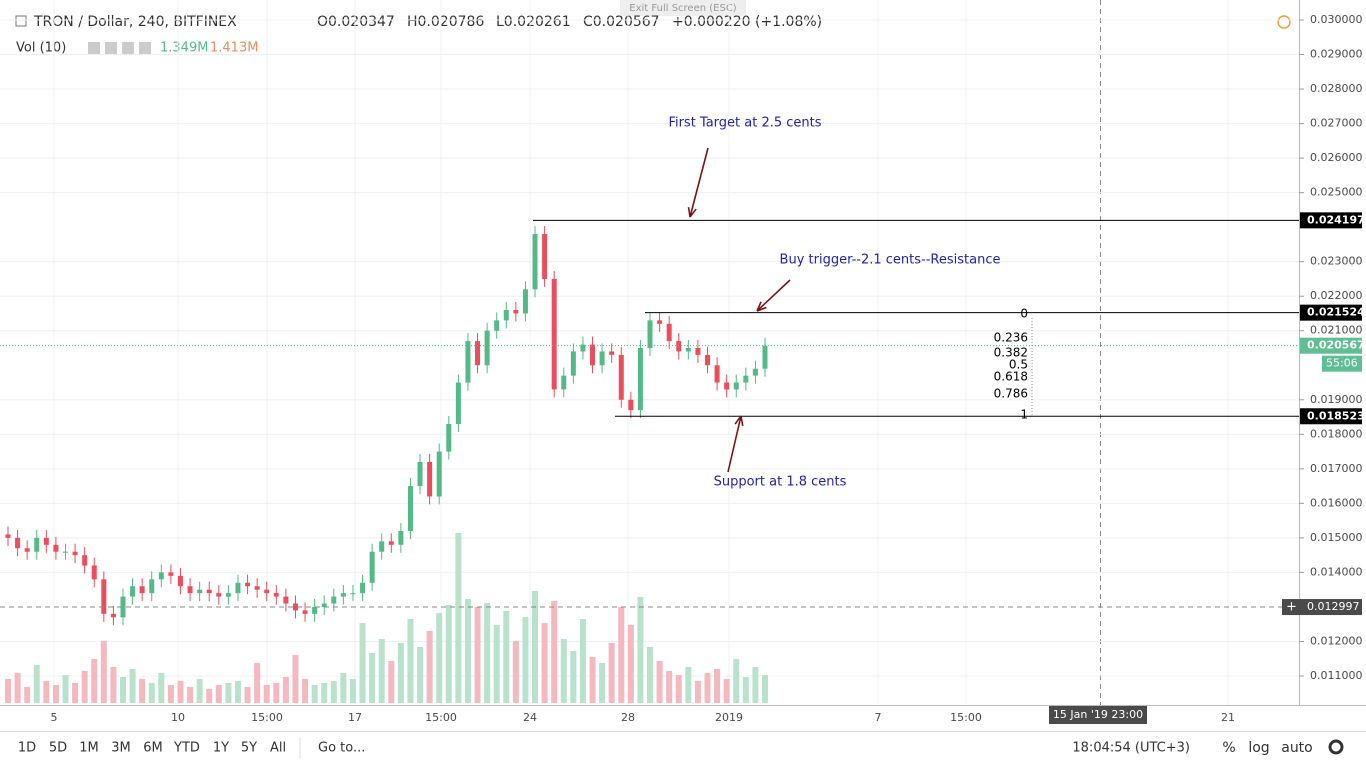 The image size is (1366, 772). Describe the element at coordinates (1336, 157) in the screenshot. I see `price-tick-label: 0.026000` at that location.